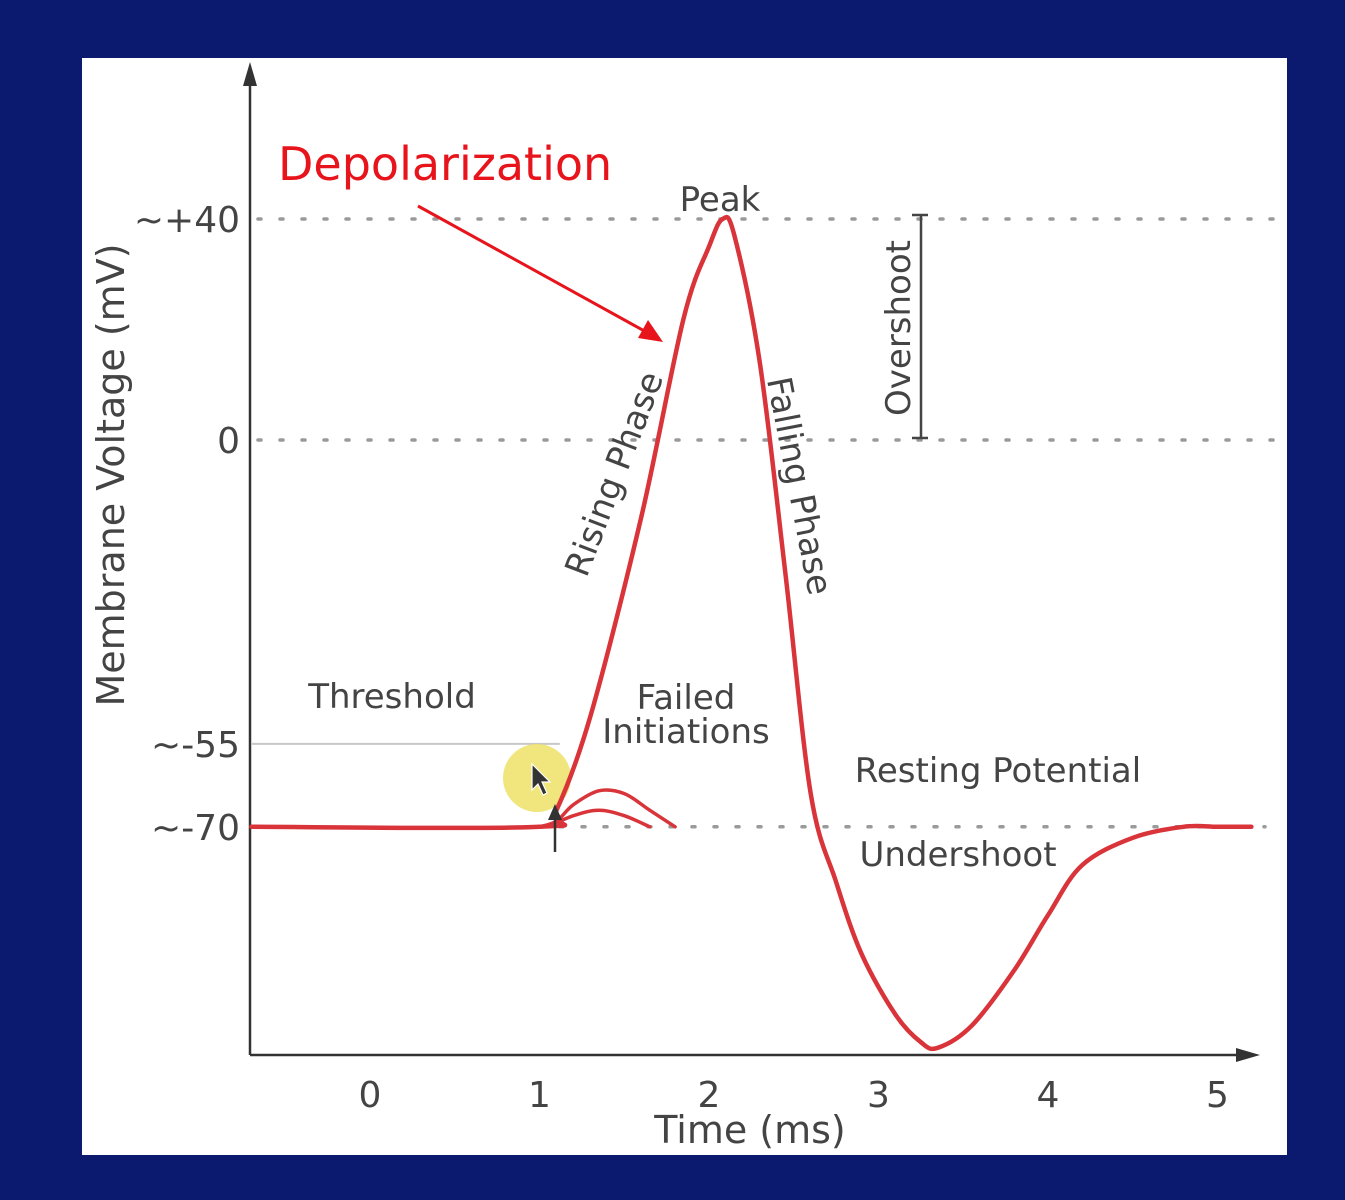  Describe the element at coordinates (555, 812) in the screenshot. I see `stimulus-arrow-icon` at that location.